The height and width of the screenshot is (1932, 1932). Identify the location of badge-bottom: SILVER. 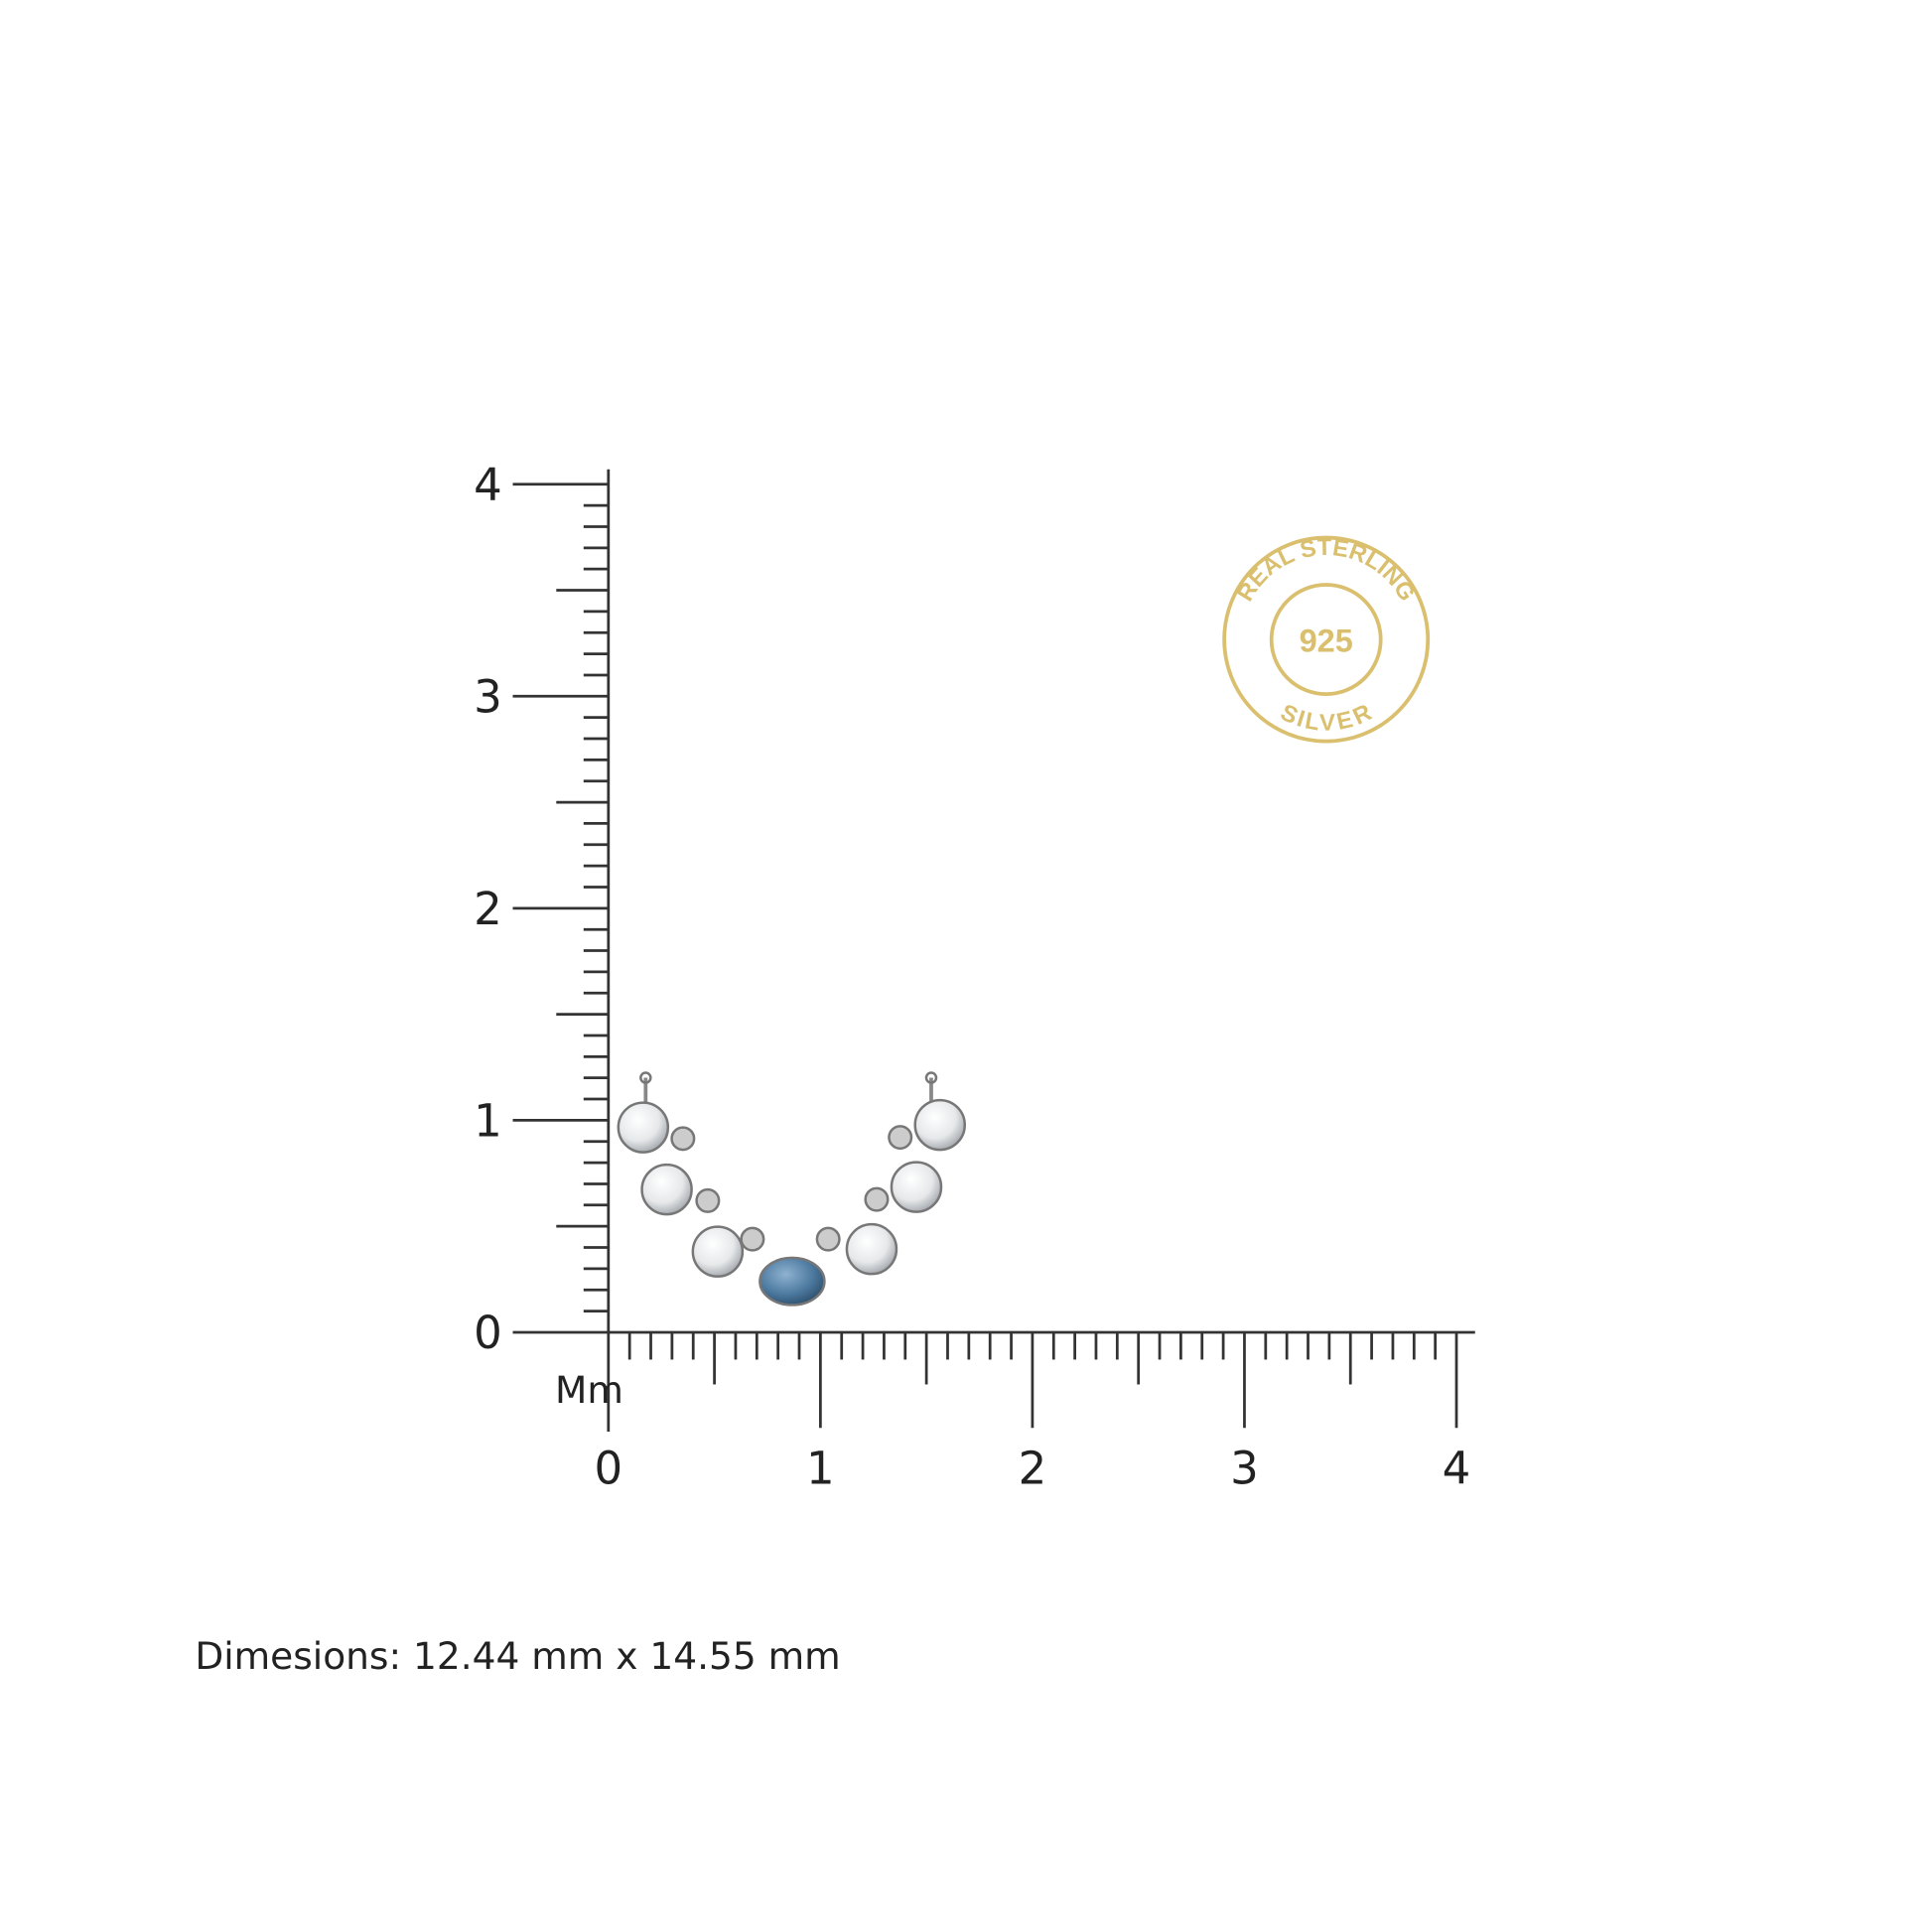
(1326, 718).